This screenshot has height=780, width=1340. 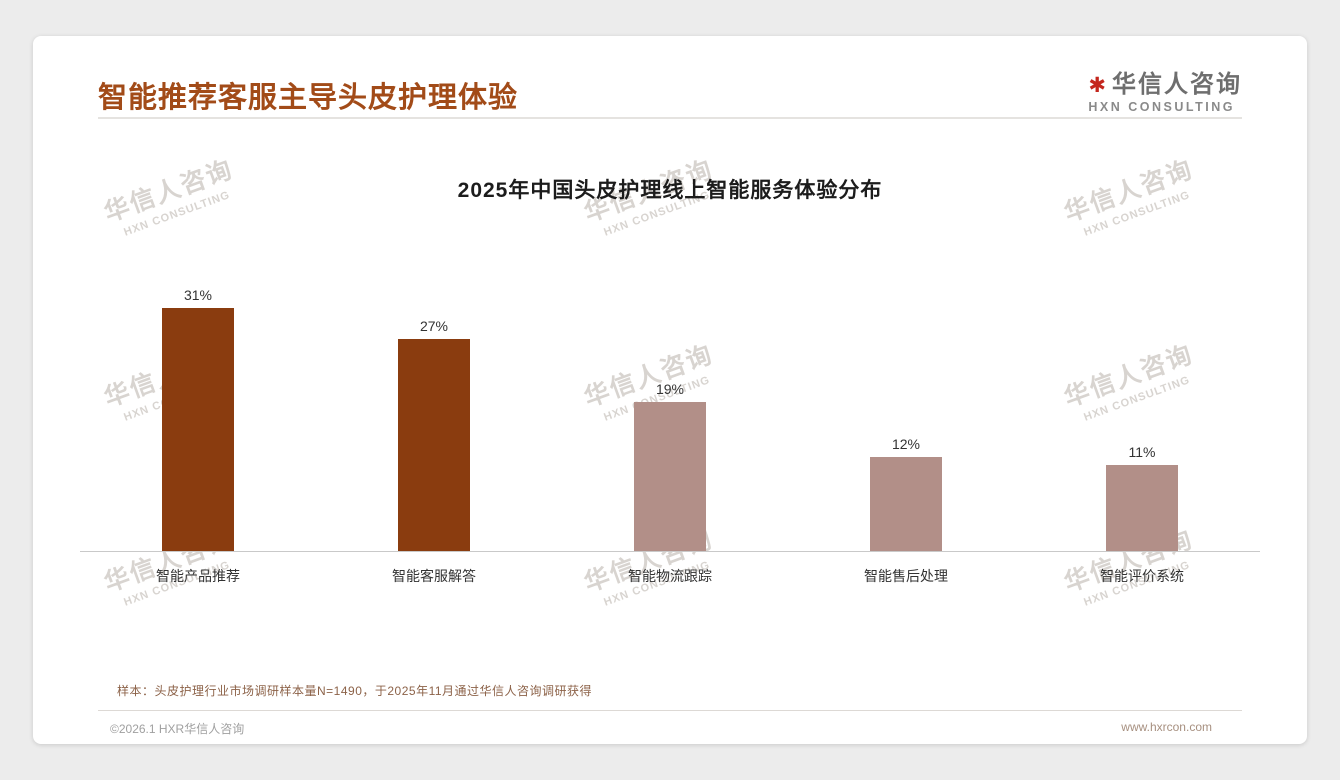 What do you see at coordinates (661, 728) in the screenshot?
I see `footer: ©2026.1 HXR华信人咨询 www.hxrcon.com` at bounding box center [661, 728].